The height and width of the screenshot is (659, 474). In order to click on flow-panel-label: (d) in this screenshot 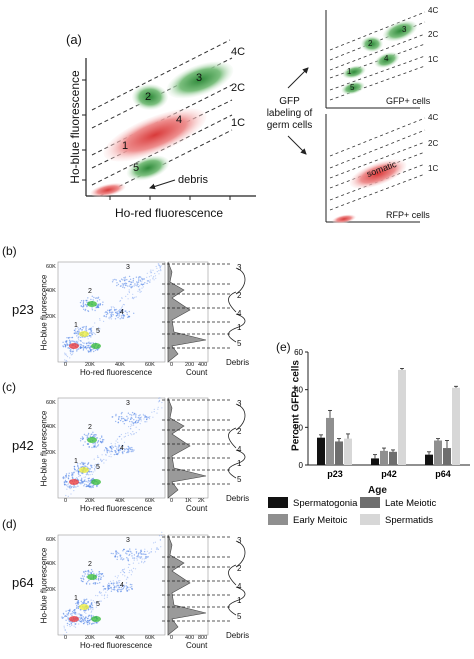, I will do `click(9, 524)`.